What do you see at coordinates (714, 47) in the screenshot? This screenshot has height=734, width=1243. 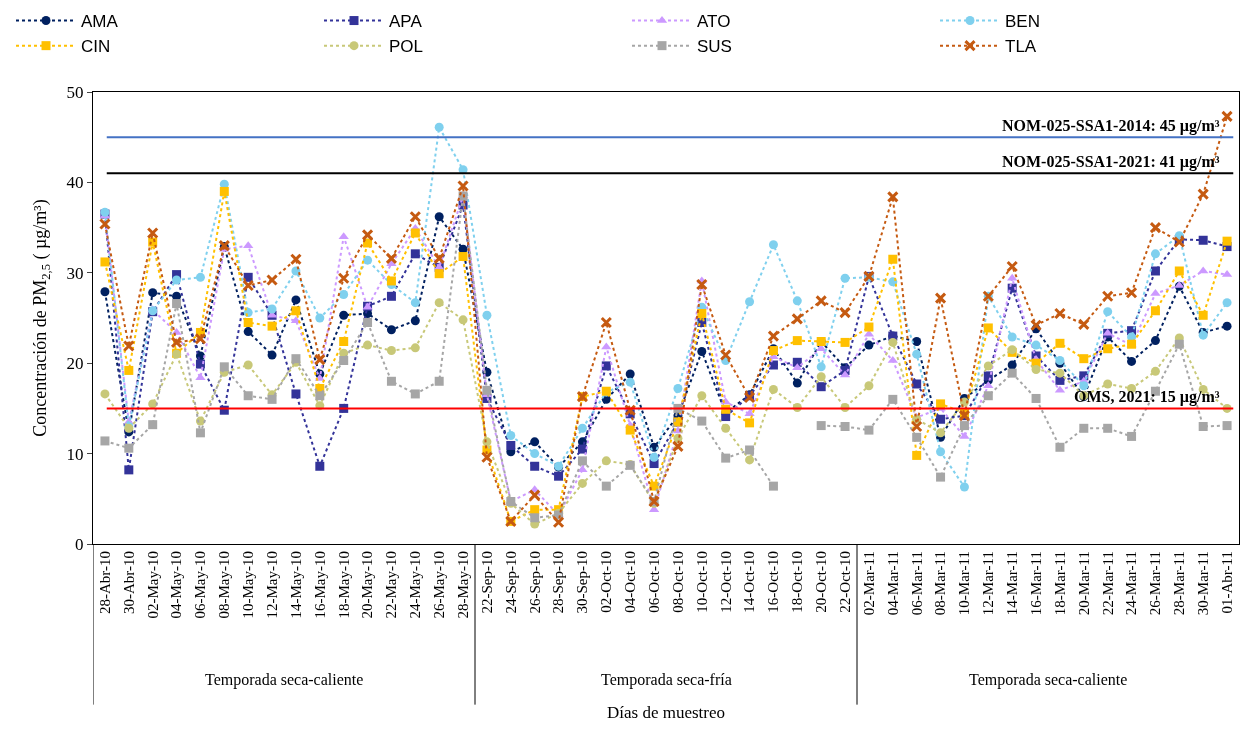 I see `legend-label: SUS` at bounding box center [714, 47].